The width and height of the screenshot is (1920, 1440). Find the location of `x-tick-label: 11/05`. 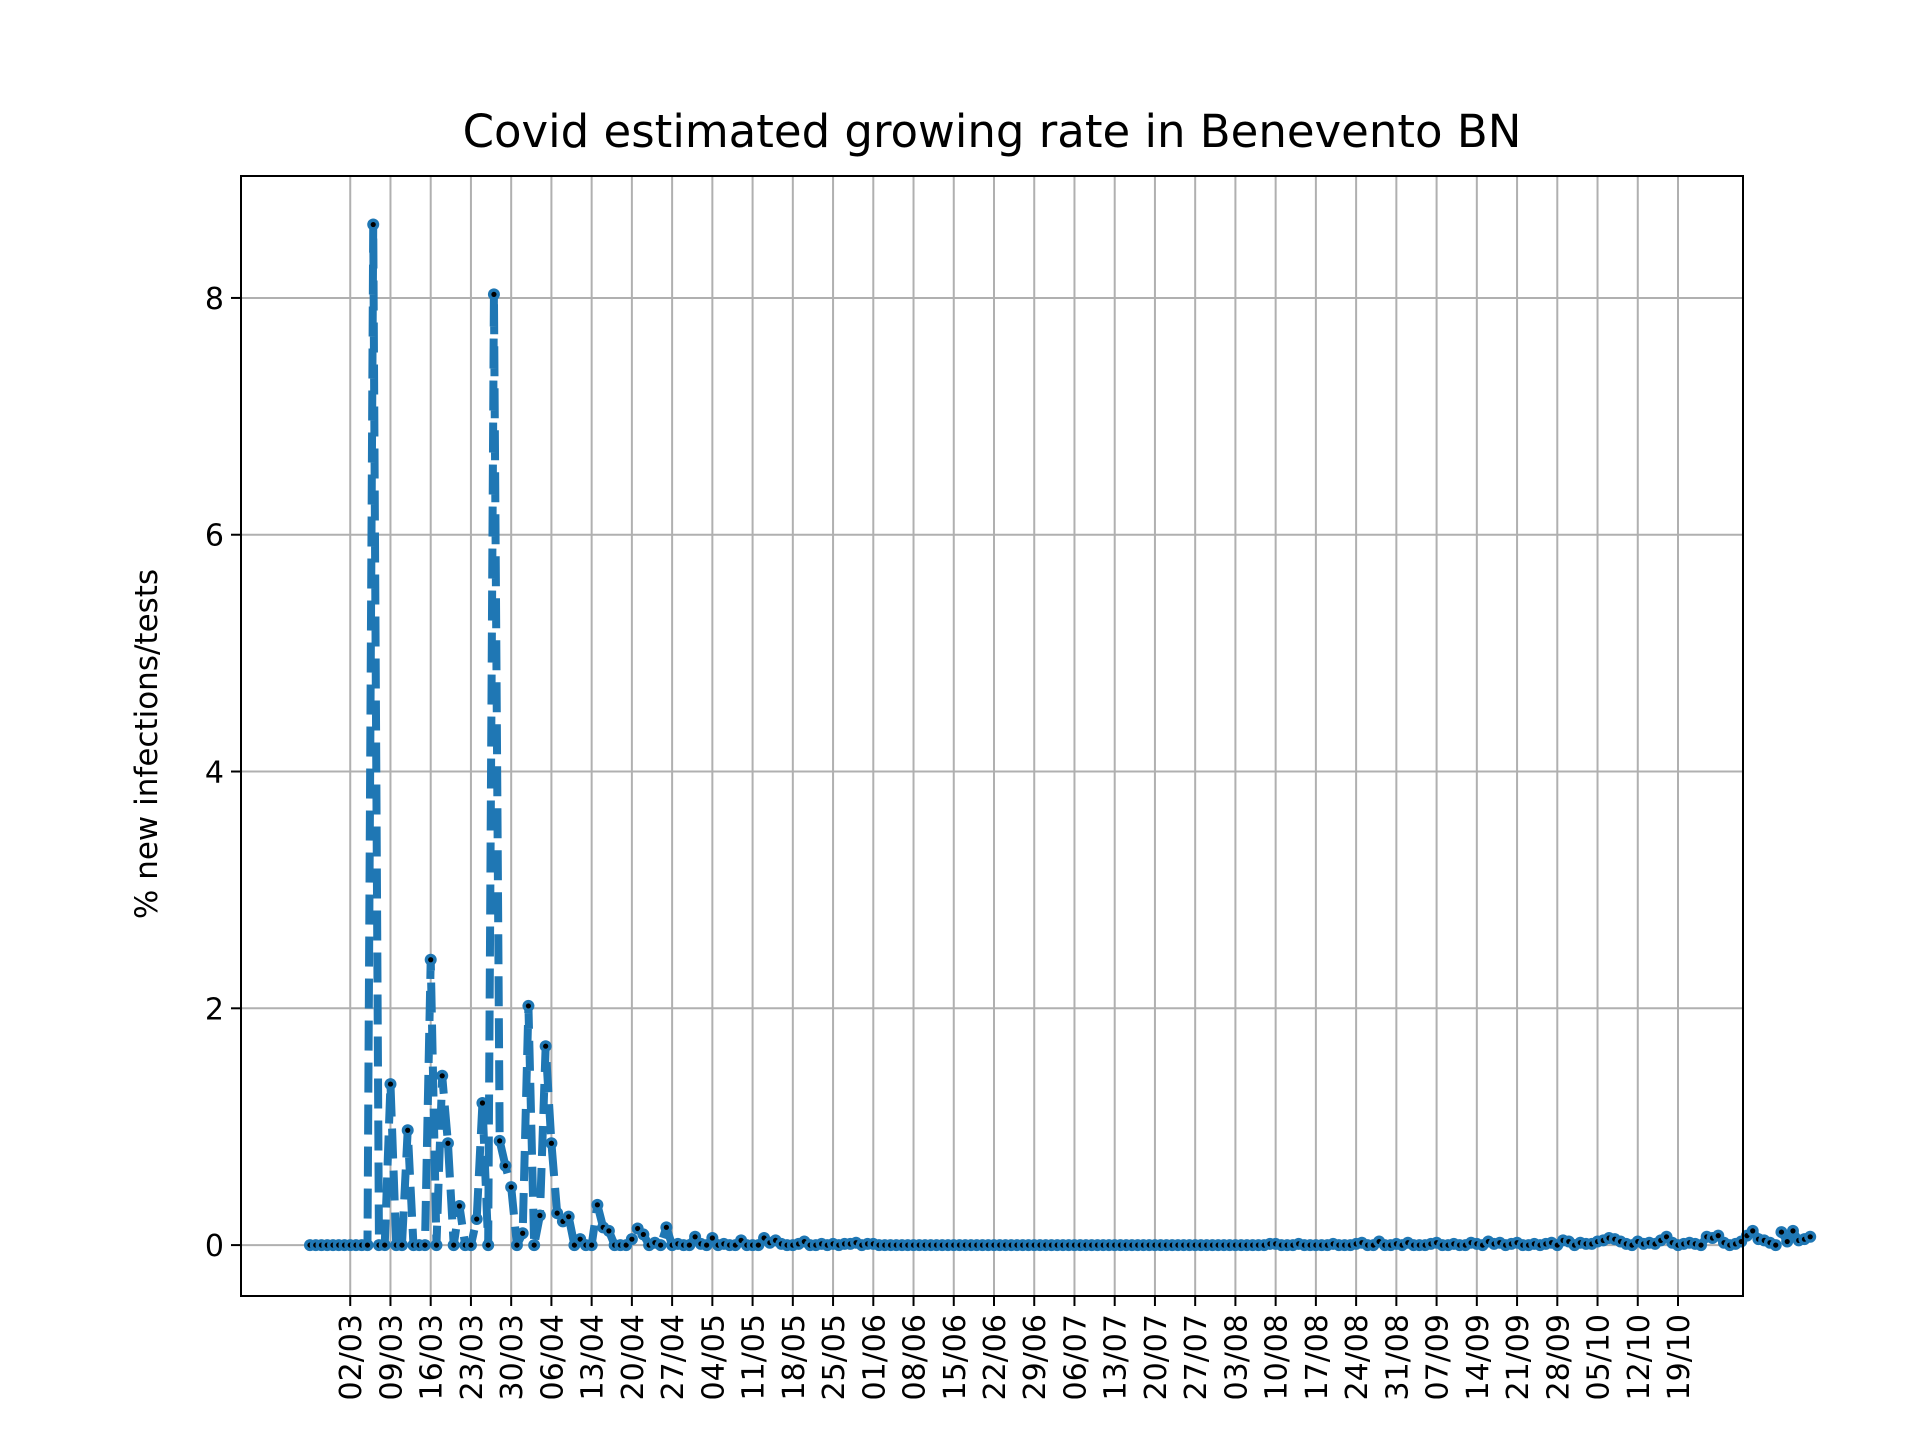

x-tick-label: 11/05 is located at coordinates (754, 1357).